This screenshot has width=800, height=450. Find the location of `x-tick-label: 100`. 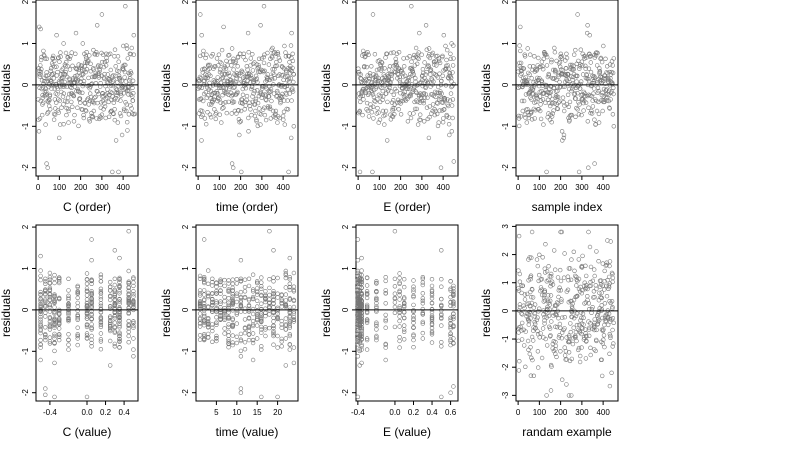

x-tick-label: 100 is located at coordinates (540, 187).